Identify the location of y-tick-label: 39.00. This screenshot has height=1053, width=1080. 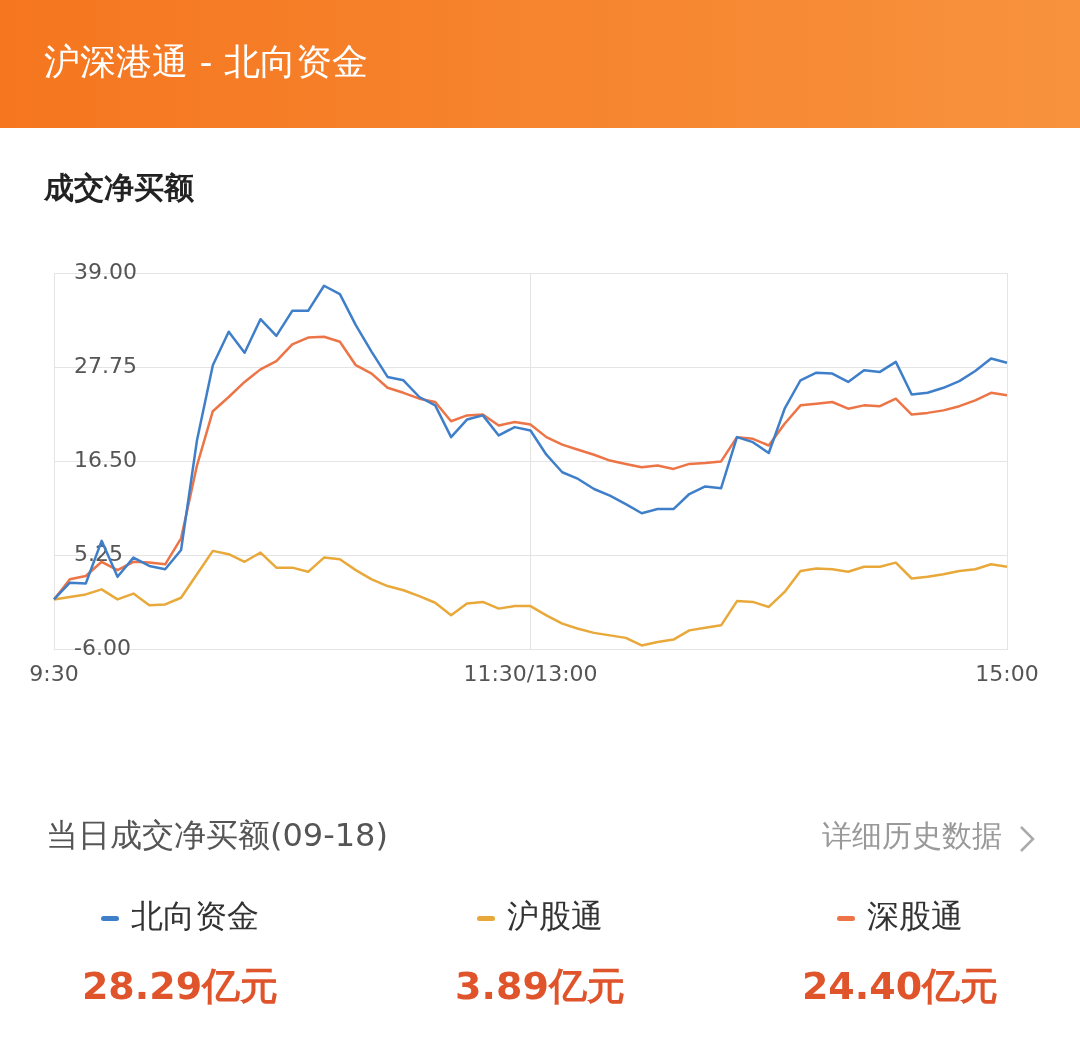
(105, 271).